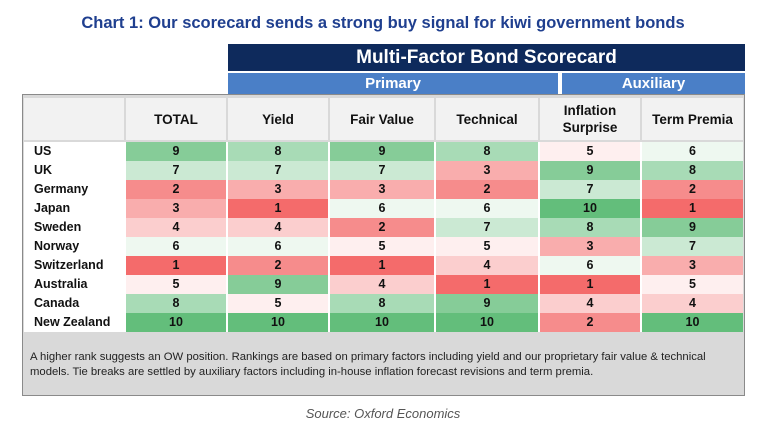 This screenshot has height=430, width=766. What do you see at coordinates (383, 413) in the screenshot?
I see `source-note: Source: Oxford Economics` at bounding box center [383, 413].